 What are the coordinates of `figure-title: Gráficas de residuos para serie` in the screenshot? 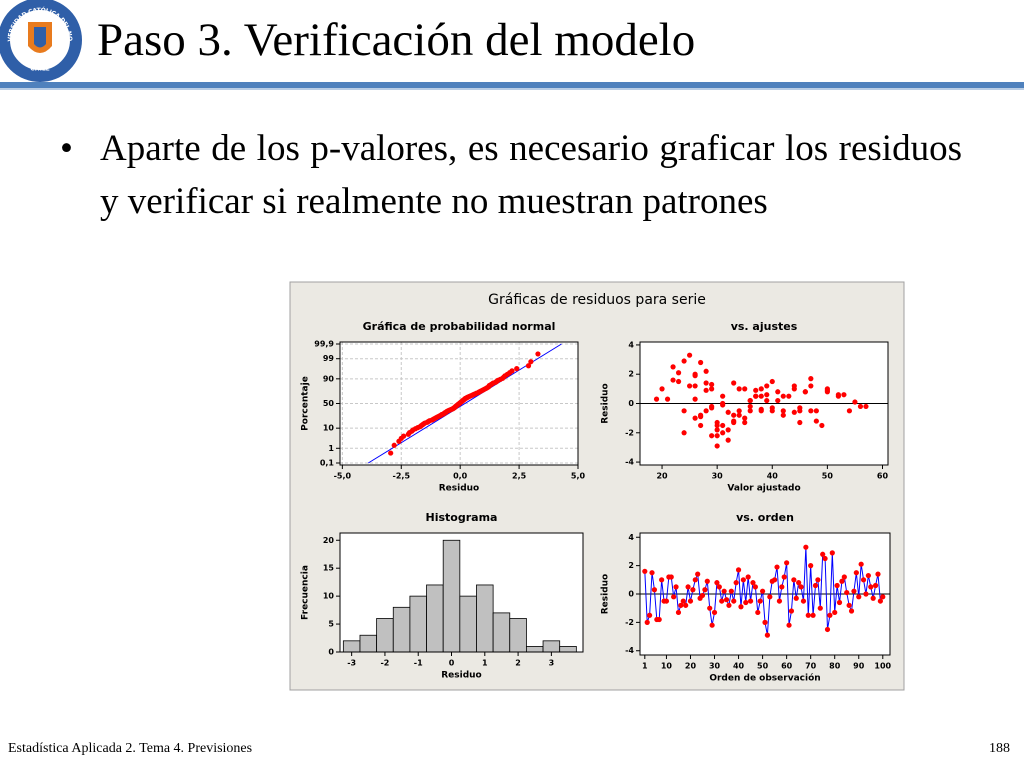 It's located at (597, 300).